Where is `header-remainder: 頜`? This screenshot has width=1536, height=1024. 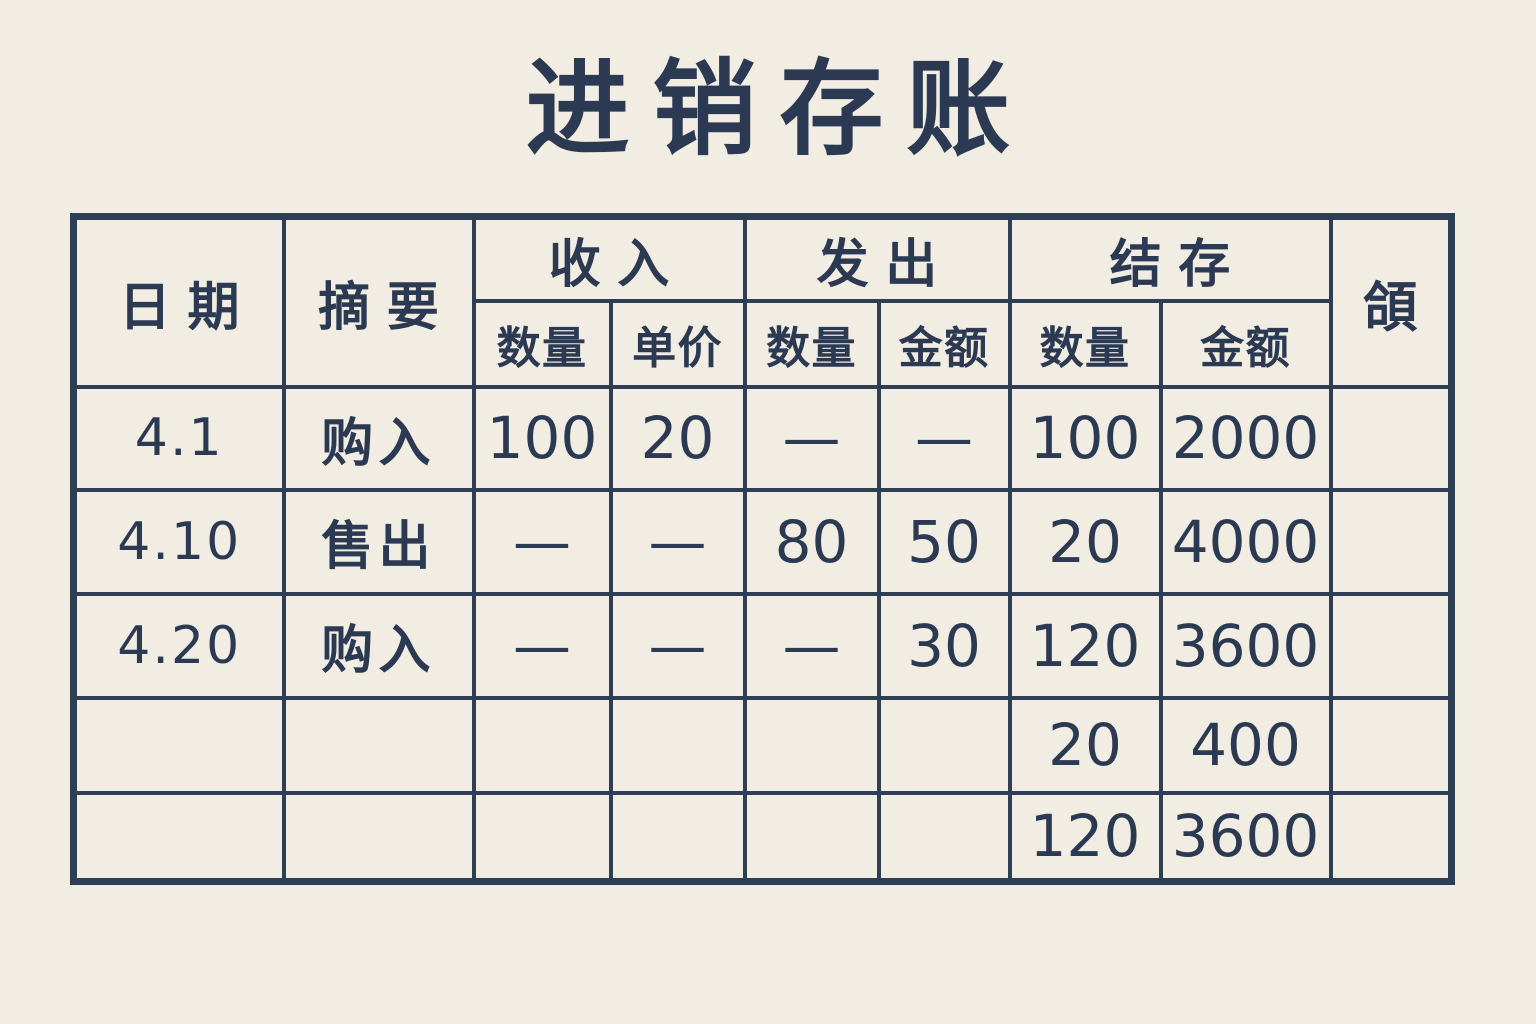 header-remainder: 頜 is located at coordinates (1391, 301).